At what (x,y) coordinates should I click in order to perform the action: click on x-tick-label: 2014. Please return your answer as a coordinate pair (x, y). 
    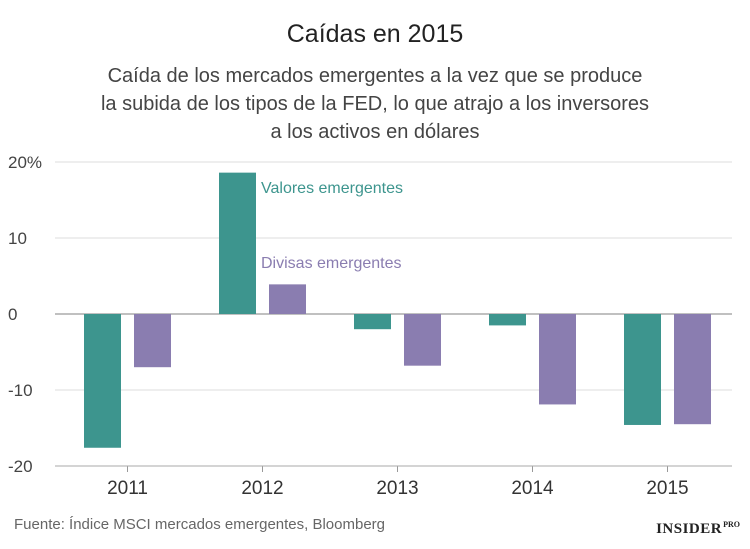
    Looking at the image, I should click on (532, 488).